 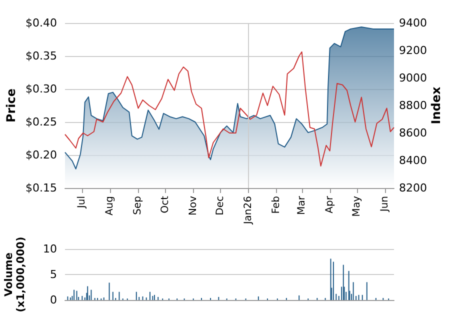 I want to click on x-tick-label: Mar, so click(x=302, y=205).